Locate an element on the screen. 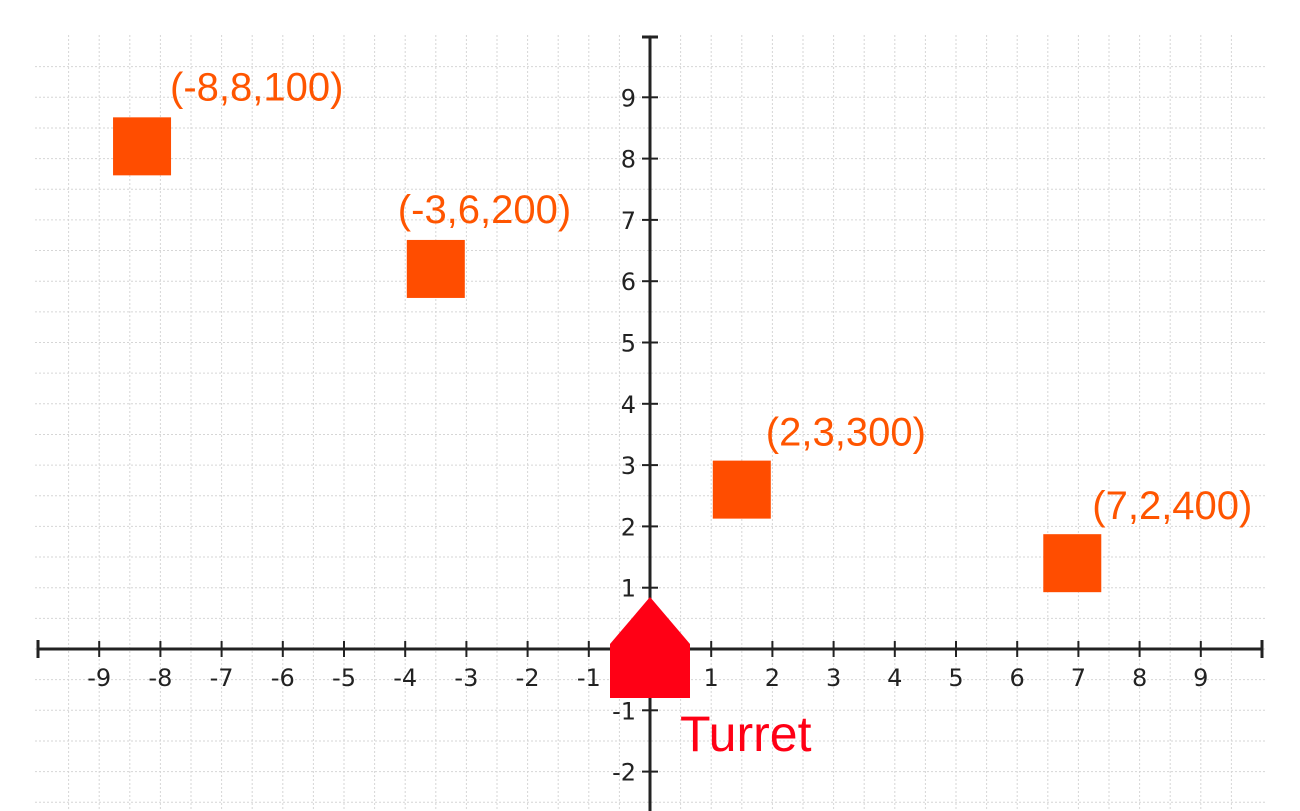 This screenshot has height=811, width=1300. turret-marker is located at coordinates (650, 647).